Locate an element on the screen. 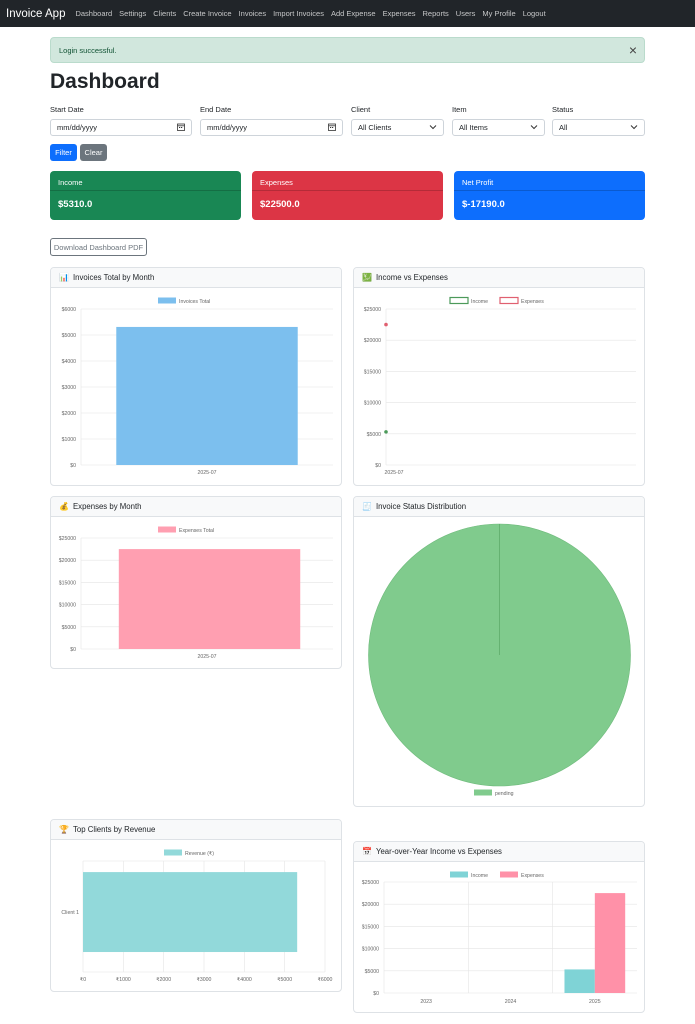  legend-label: Revenue (₹) is located at coordinates (199, 854).